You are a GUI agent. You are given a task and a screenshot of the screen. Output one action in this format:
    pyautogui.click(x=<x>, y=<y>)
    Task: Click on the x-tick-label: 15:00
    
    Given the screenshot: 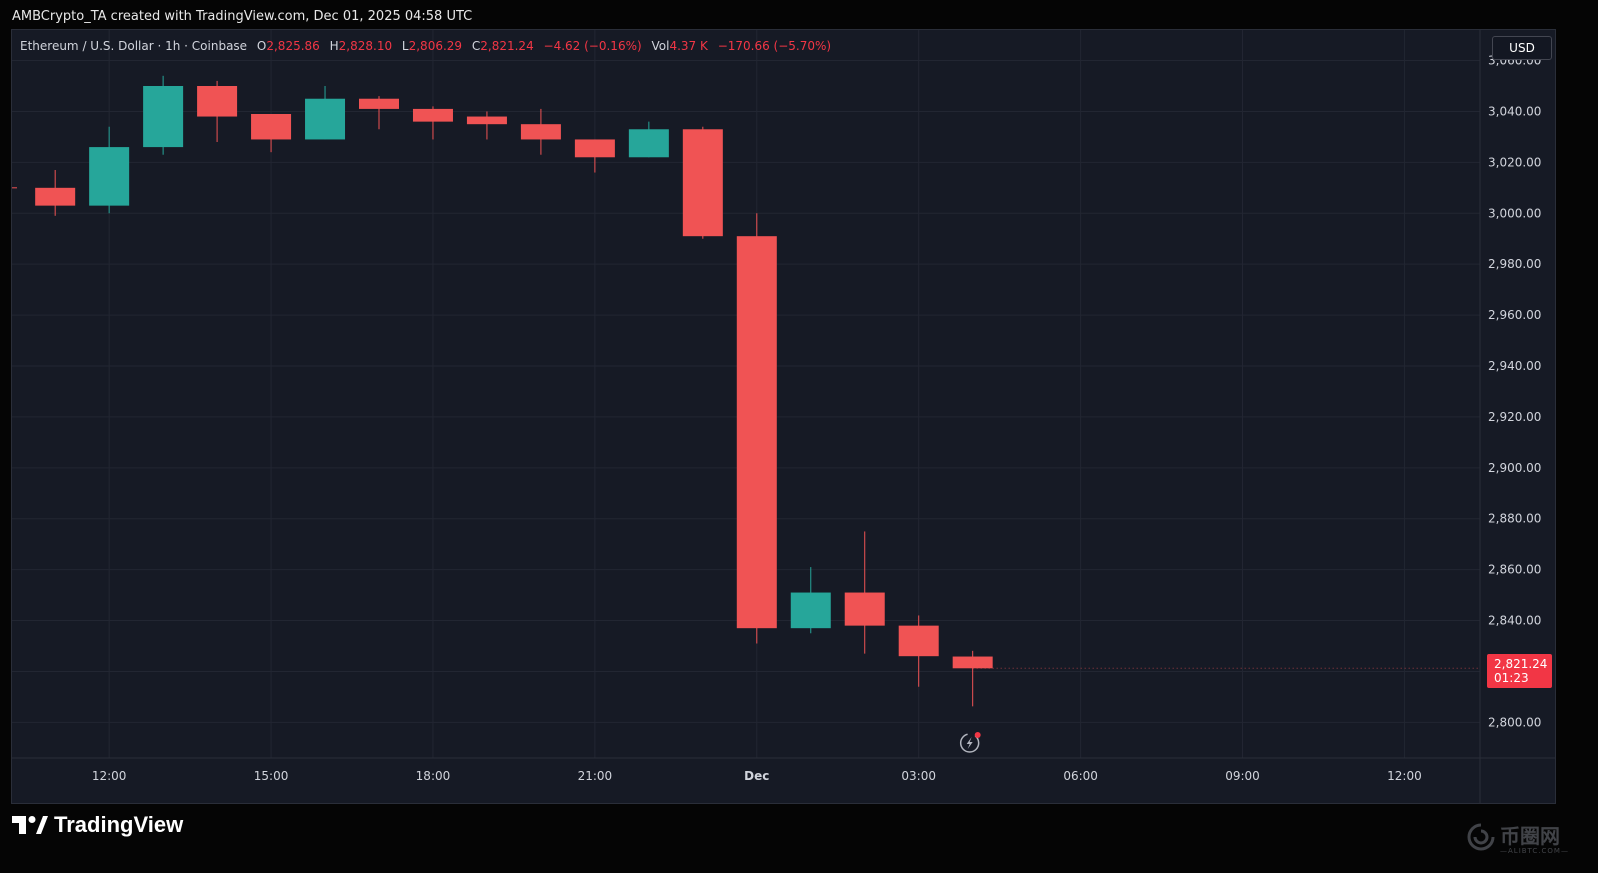 What is the action you would take?
    pyautogui.click(x=271, y=776)
    